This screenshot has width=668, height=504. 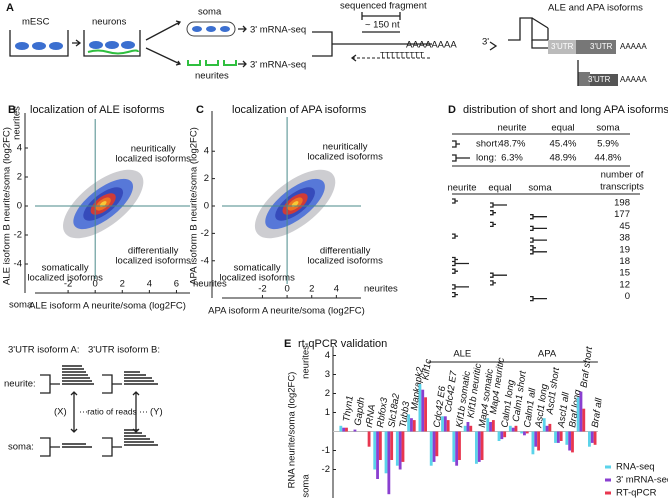 I want to click on label: 3', so click(x=485, y=42).